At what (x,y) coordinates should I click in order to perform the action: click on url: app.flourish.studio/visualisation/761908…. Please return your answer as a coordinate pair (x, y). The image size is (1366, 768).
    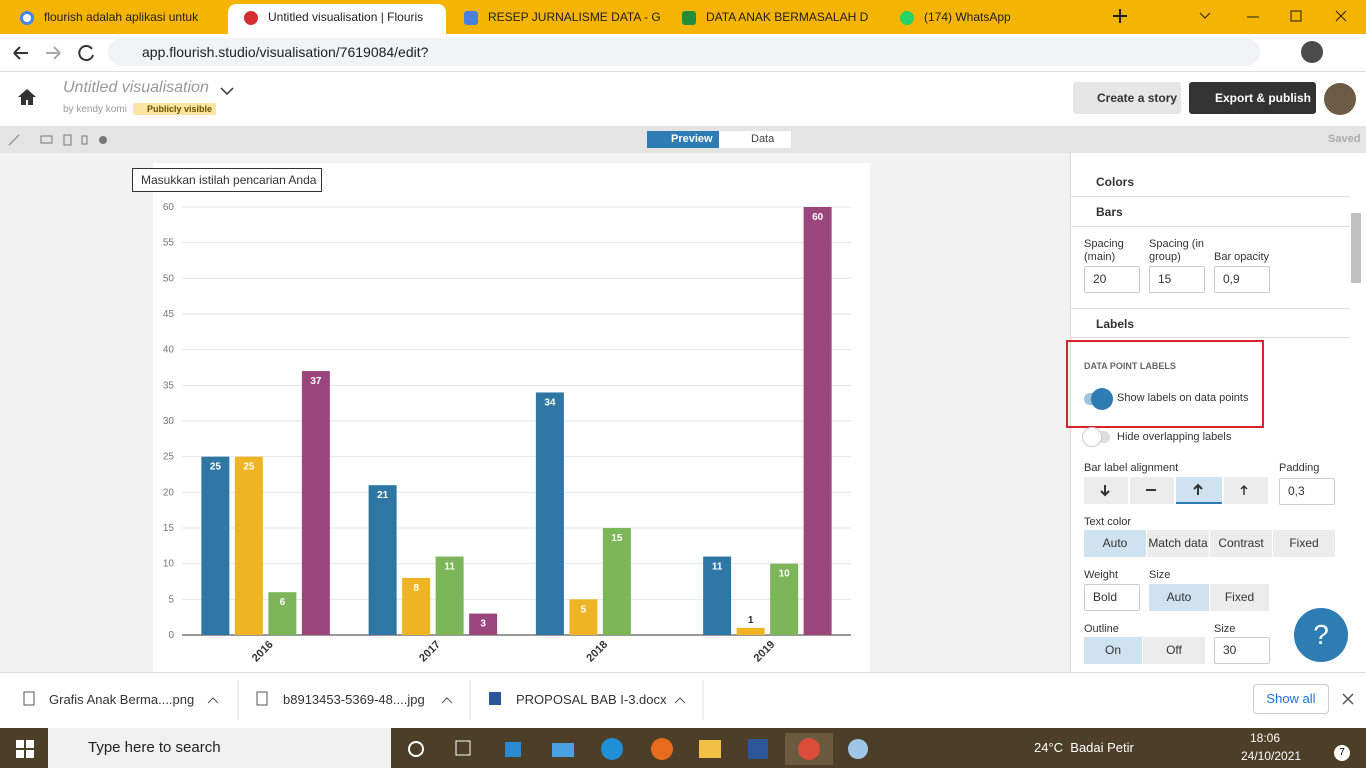
    Looking at the image, I should click on (285, 52).